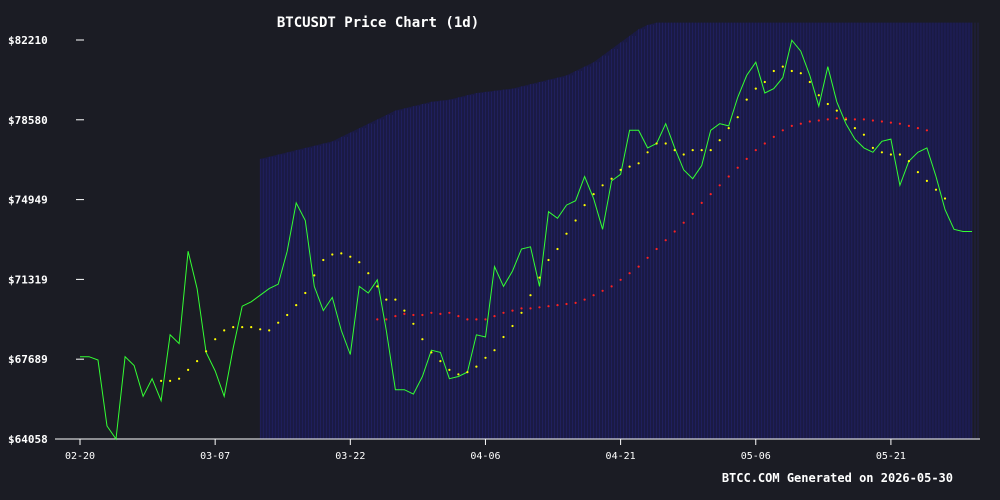 This screenshot has height=500, width=1000. I want to click on x-tick-label: 05-21, so click(891, 456).